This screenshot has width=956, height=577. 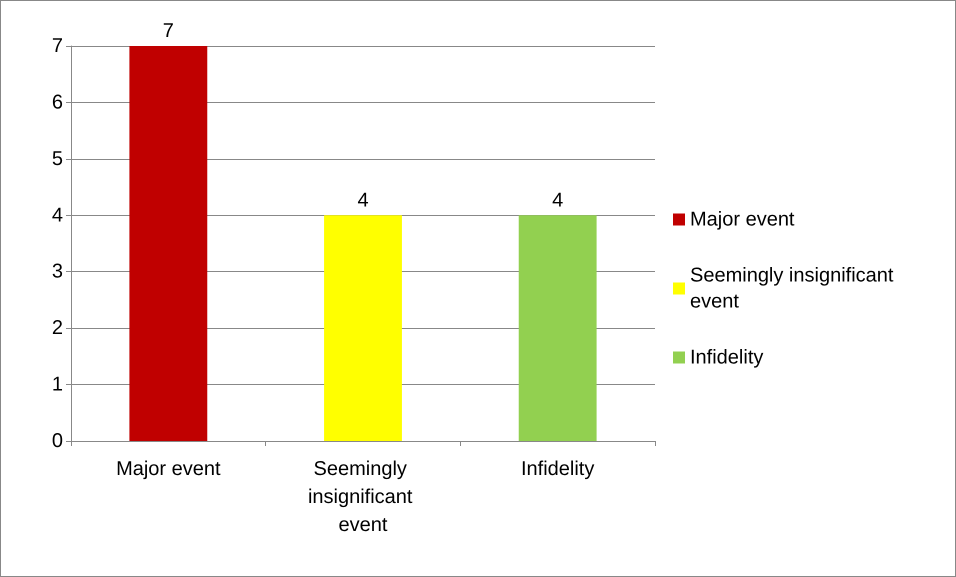 I want to click on legend-label: Major event, so click(x=742, y=219).